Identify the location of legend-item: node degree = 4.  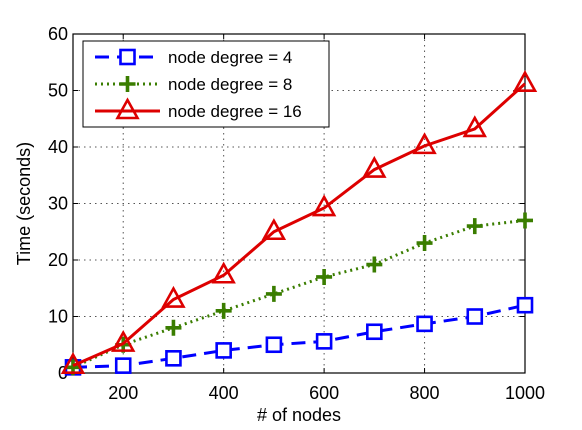
(193, 57).